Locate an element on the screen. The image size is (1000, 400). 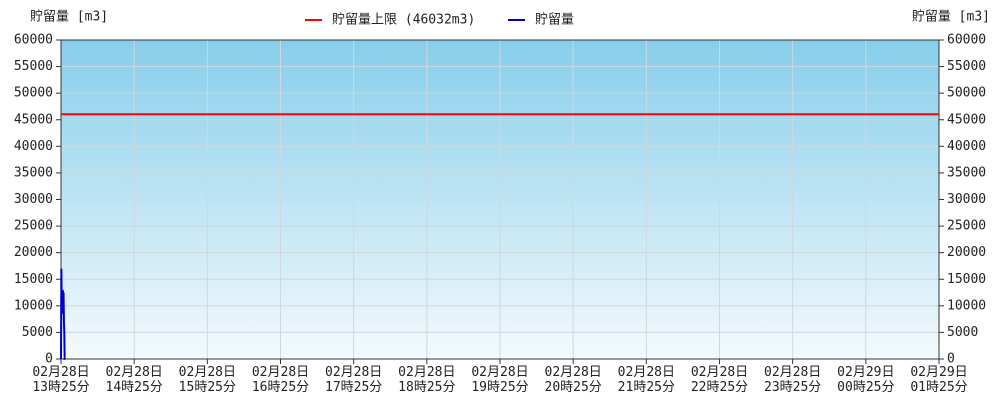
y2-tick-label: 10000 is located at coordinates (966, 305).